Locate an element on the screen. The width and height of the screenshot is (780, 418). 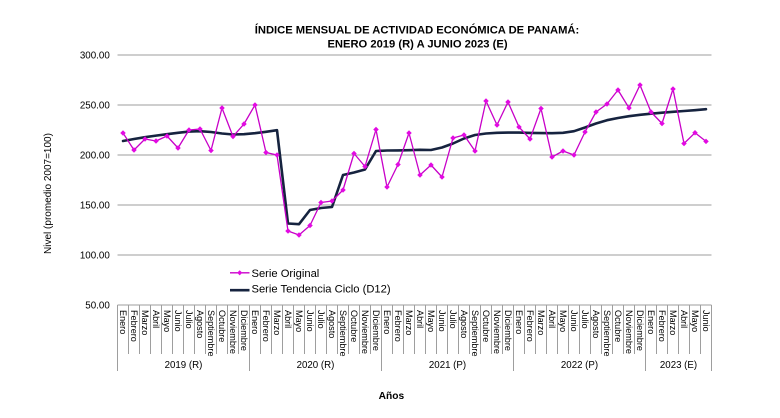
svg-text: 50.00 is located at coordinates (97, 306).